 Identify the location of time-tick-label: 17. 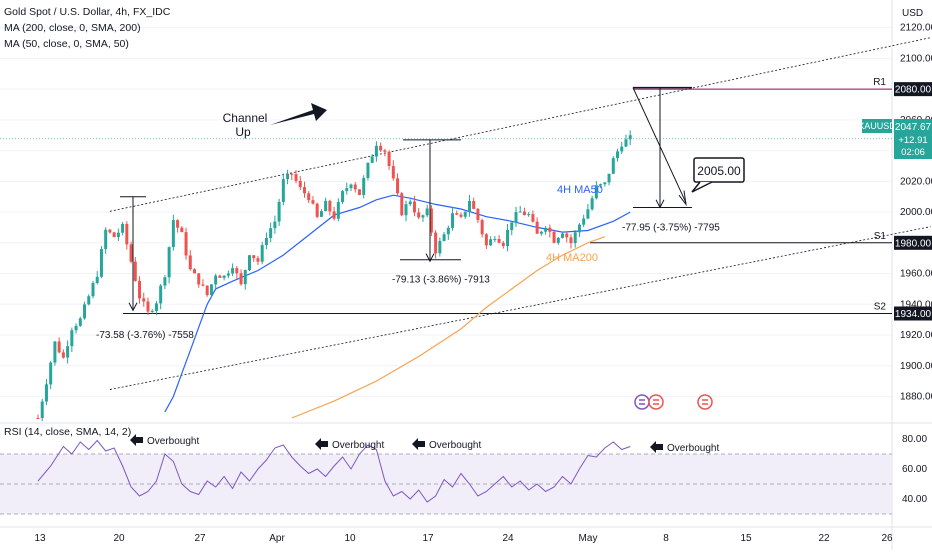
(428, 538).